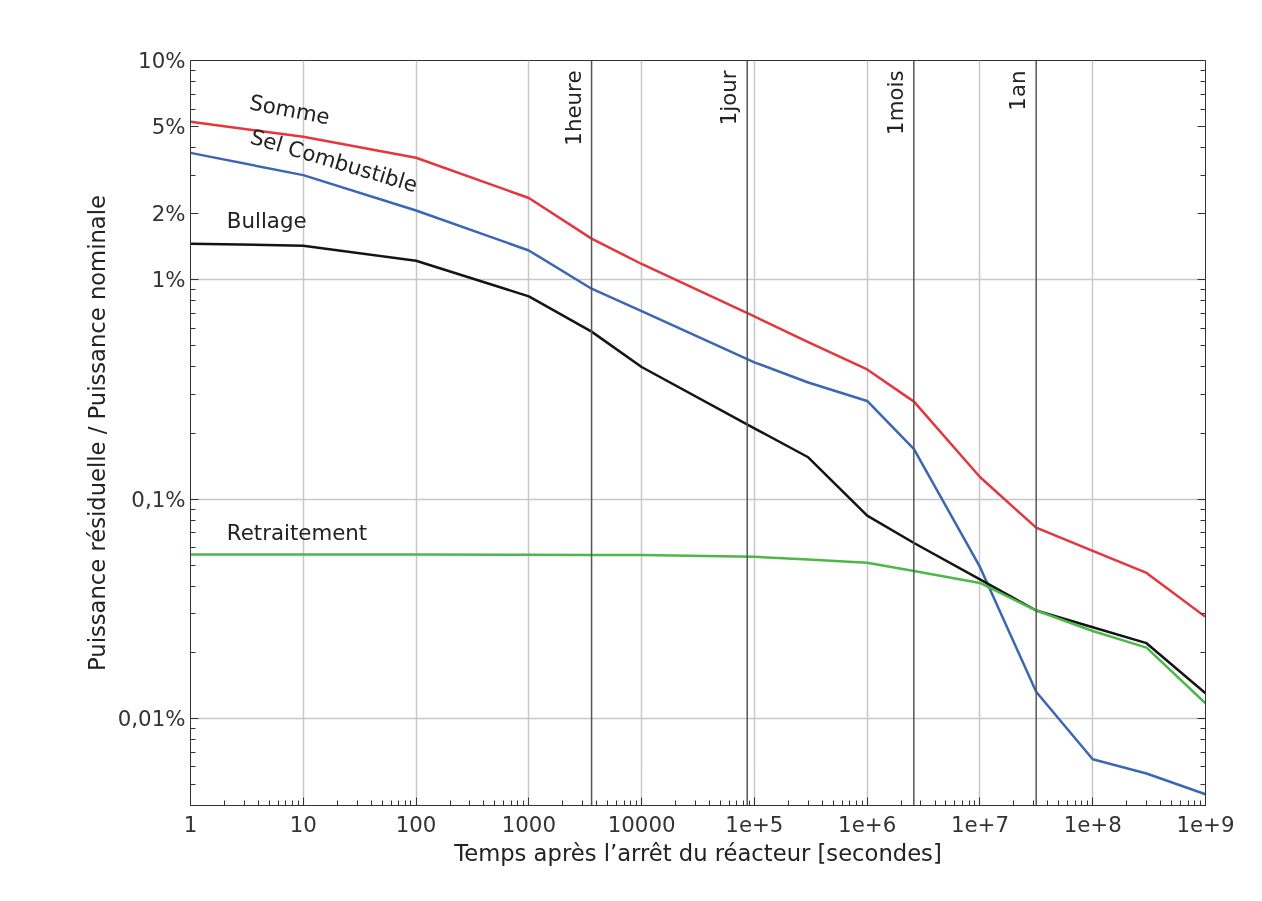  Describe the element at coordinates (289, 109) in the screenshot. I see `text: Somme` at that location.